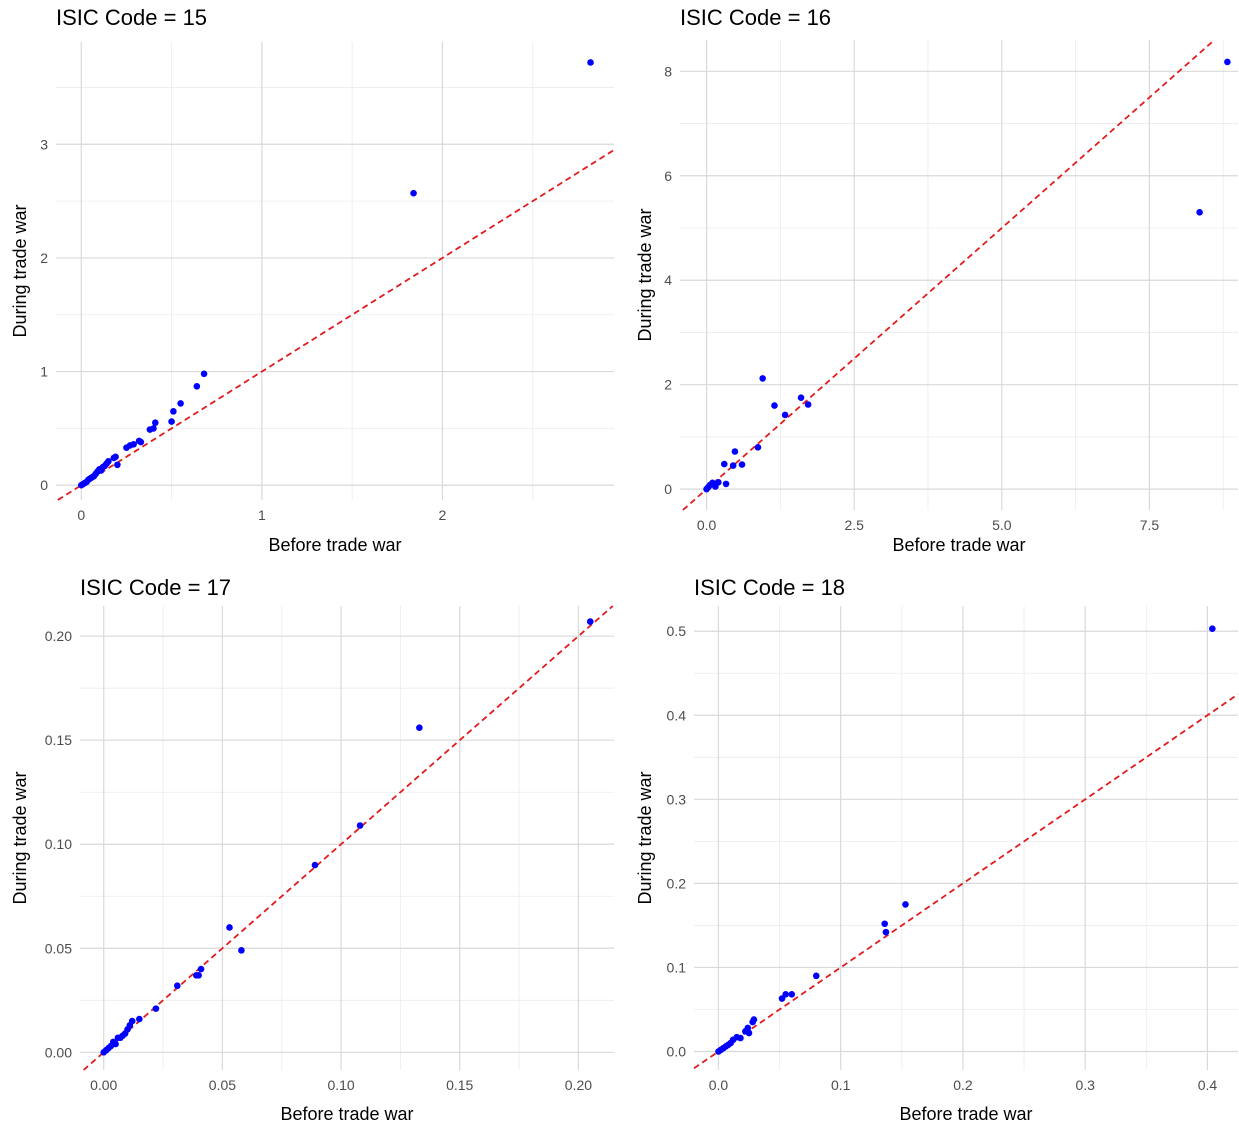 Image resolution: width=1239 pixels, height=1124 pixels. I want to click on x-tick-label: 0.15, so click(459, 1085).